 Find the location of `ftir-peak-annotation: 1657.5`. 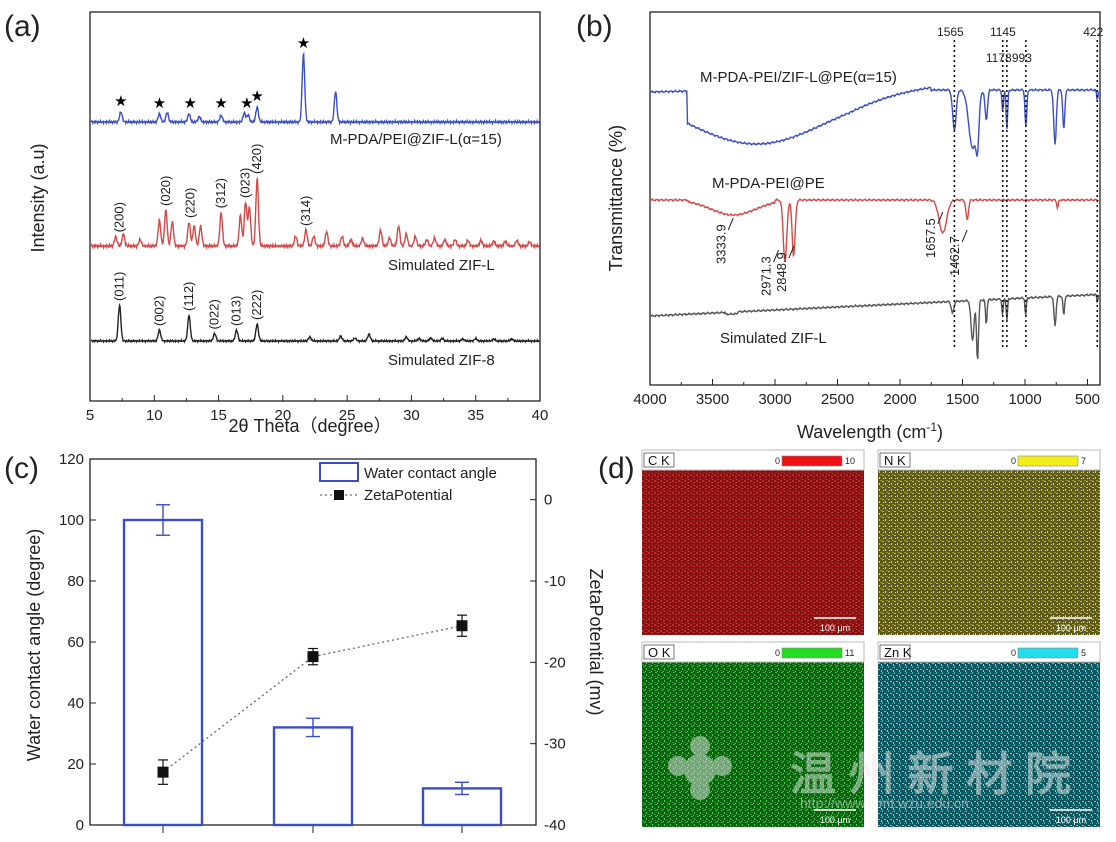

ftir-peak-annotation: 1657.5 is located at coordinates (930, 238).